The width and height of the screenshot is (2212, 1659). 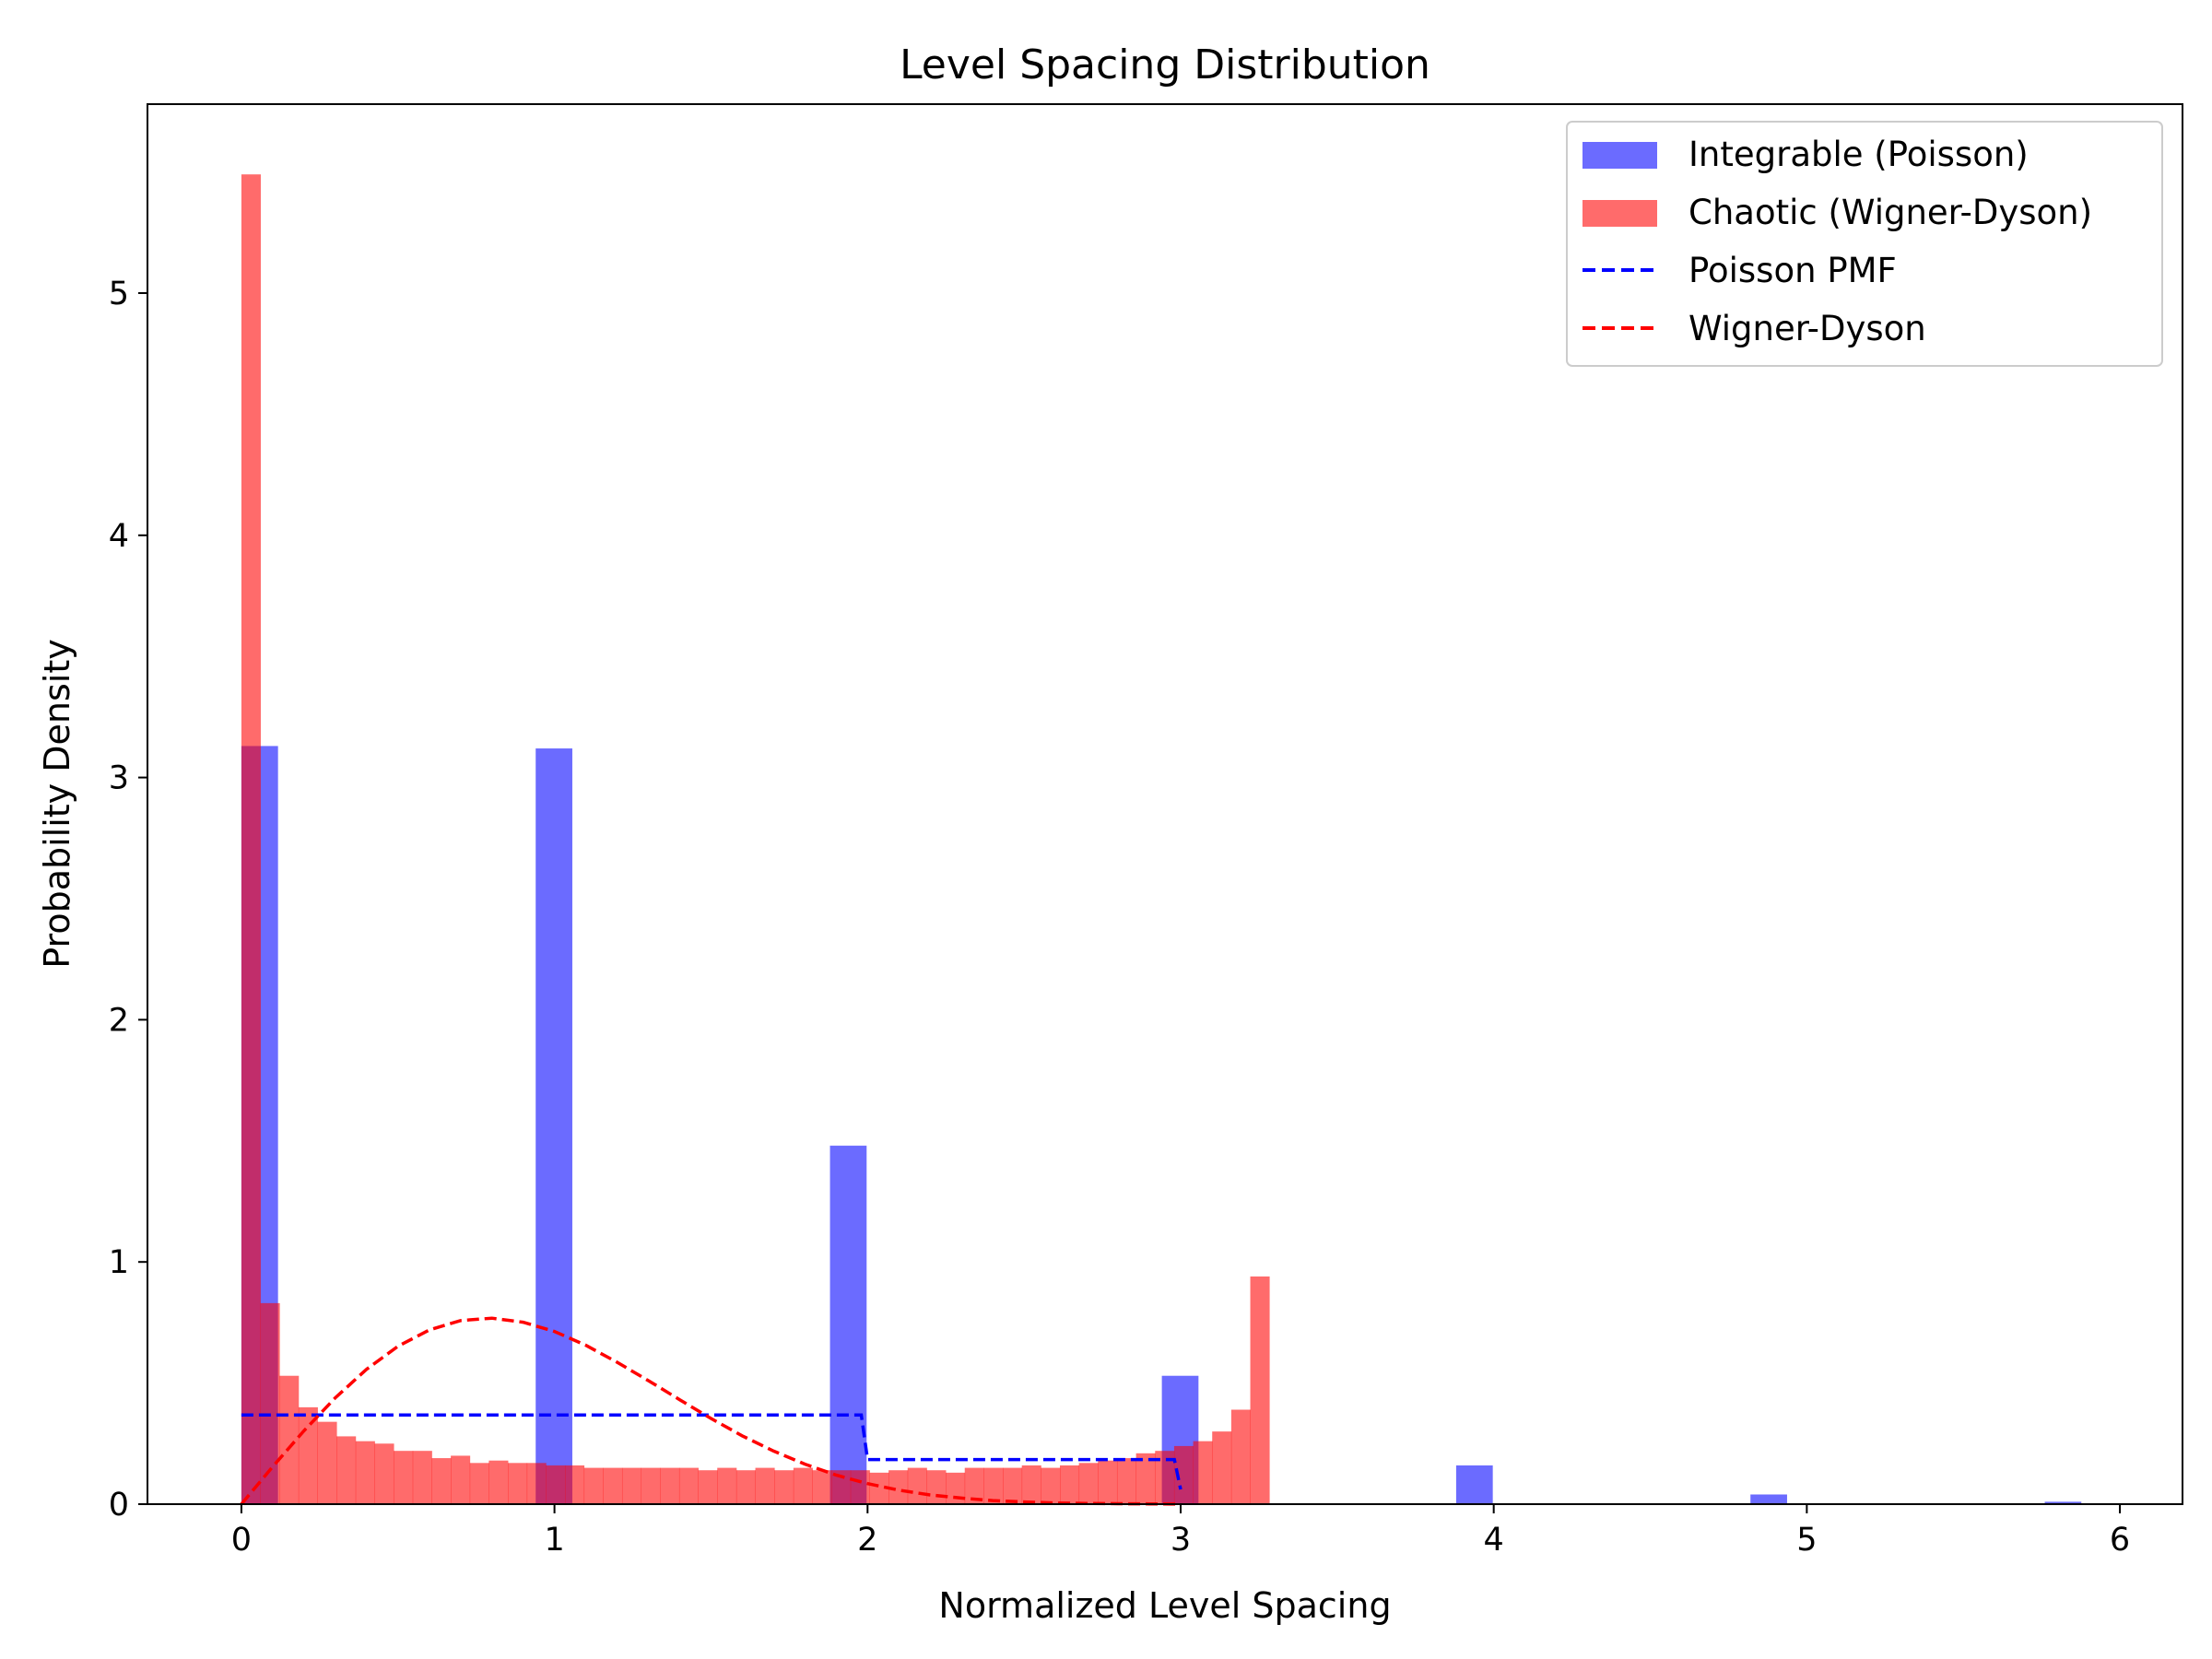 I want to click on y-tick-label-4: 4, so click(x=119, y=536).